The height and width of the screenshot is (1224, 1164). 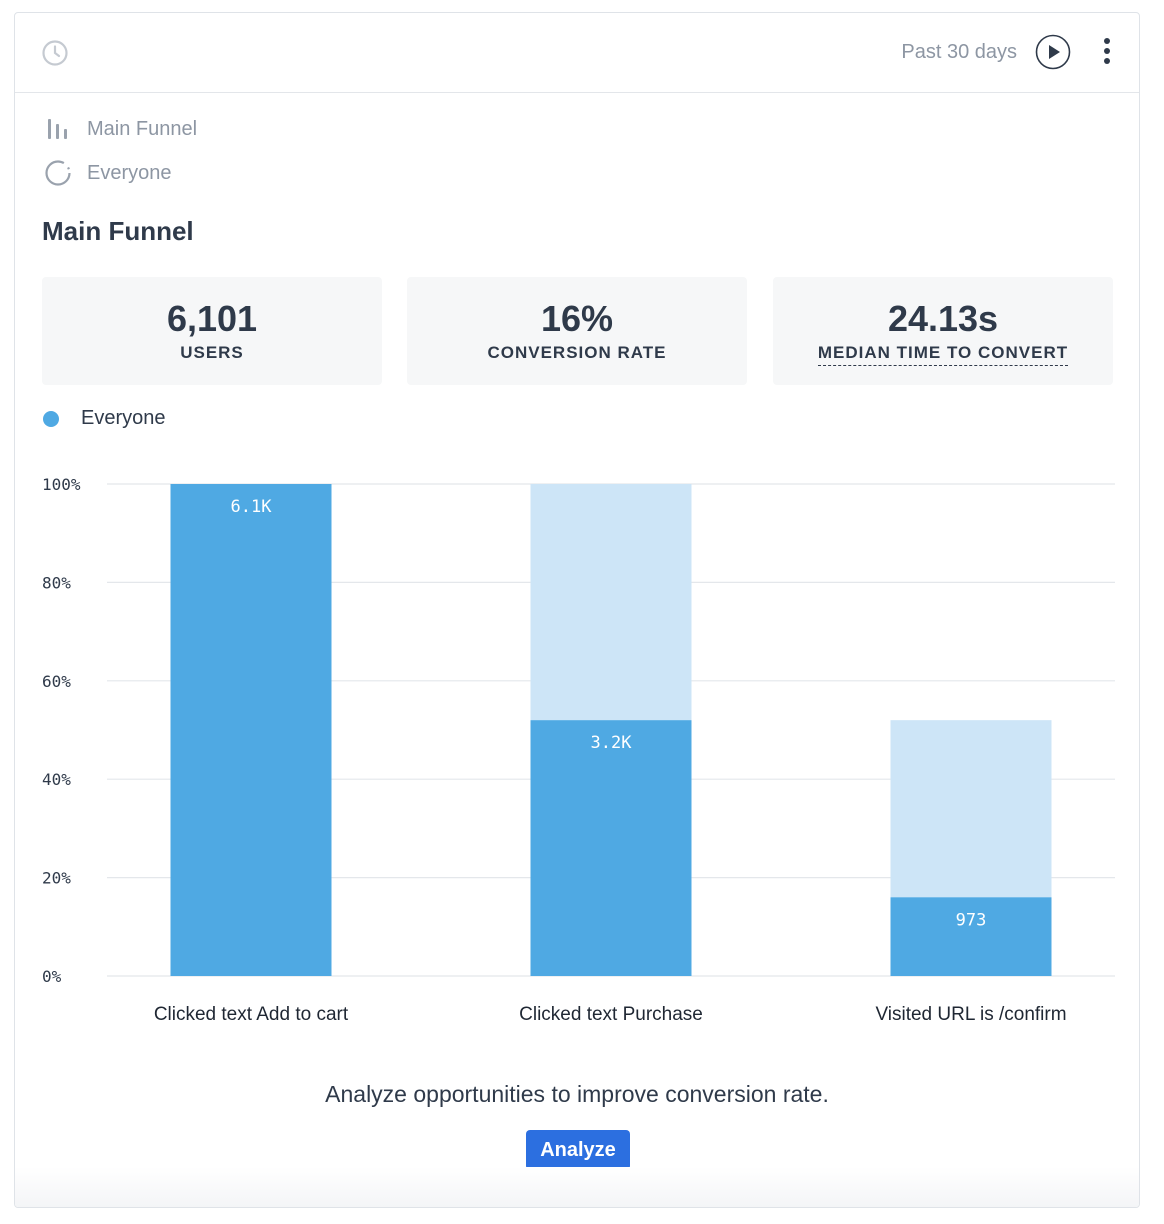 I want to click on card-header: Past 30 days, so click(x=577, y=53).